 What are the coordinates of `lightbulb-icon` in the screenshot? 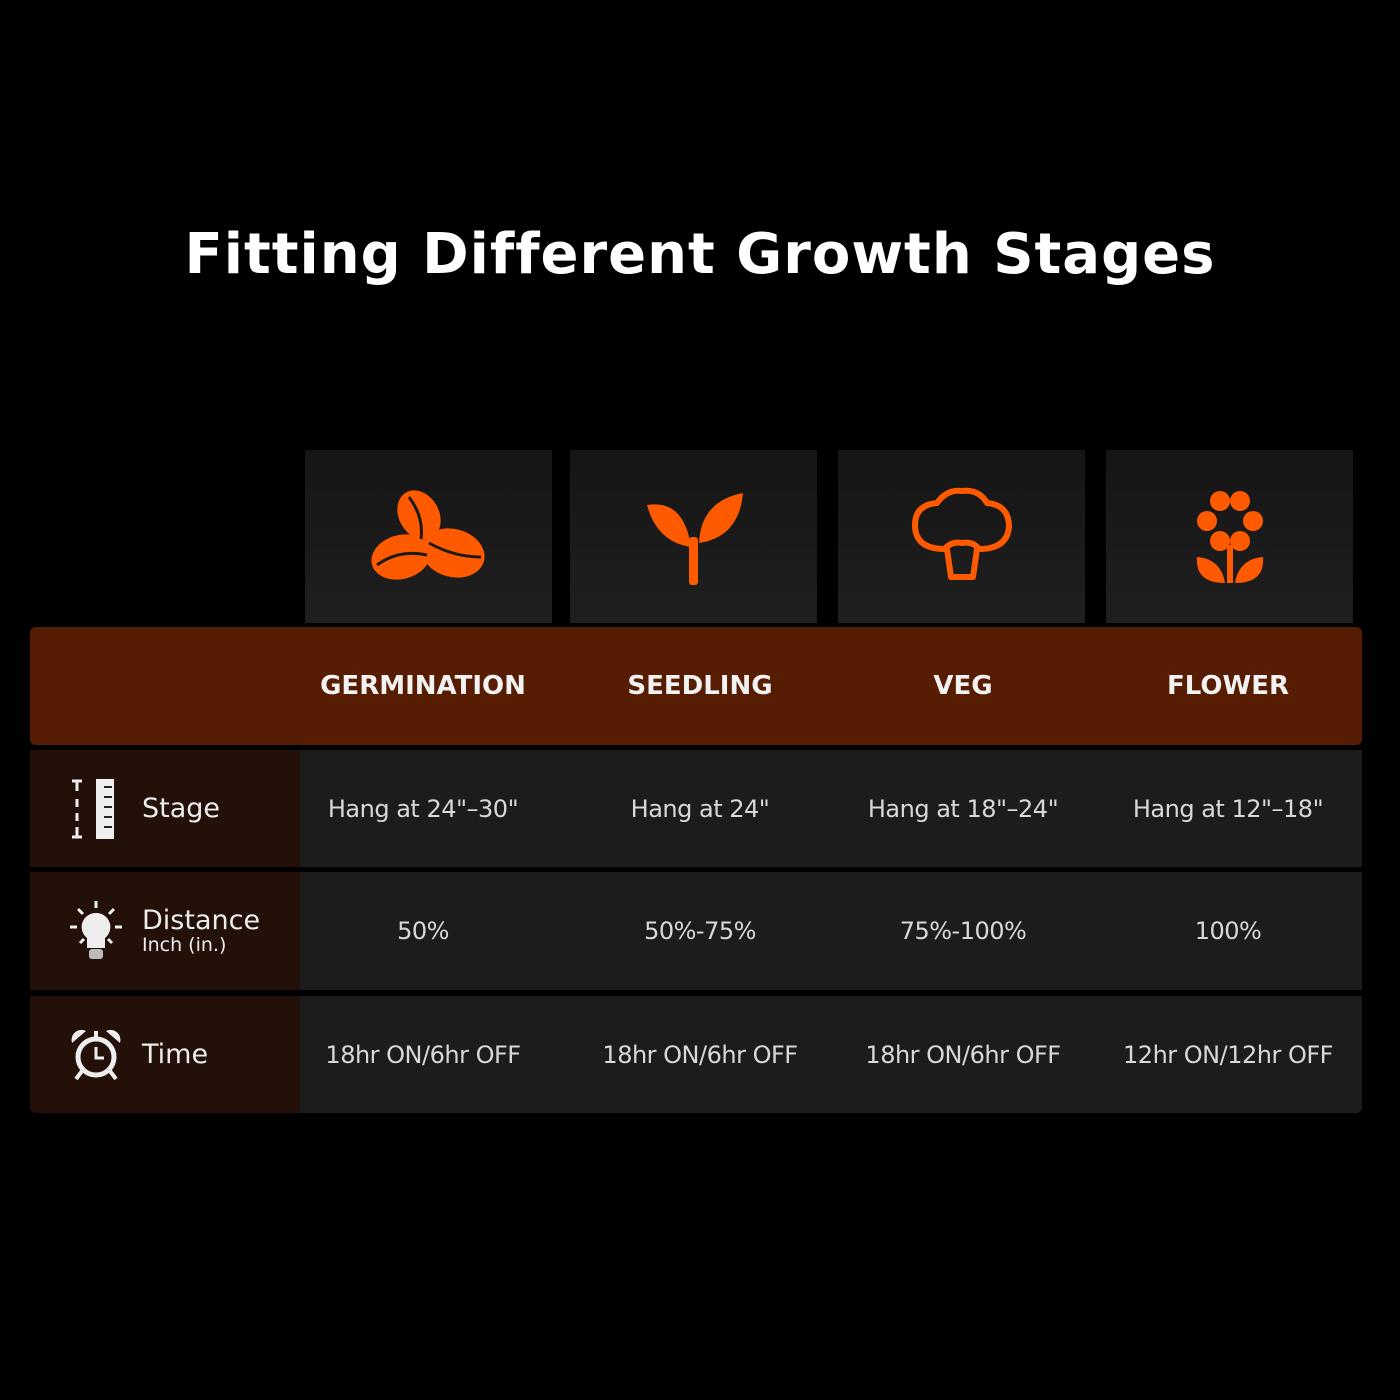 It's located at (96, 930).